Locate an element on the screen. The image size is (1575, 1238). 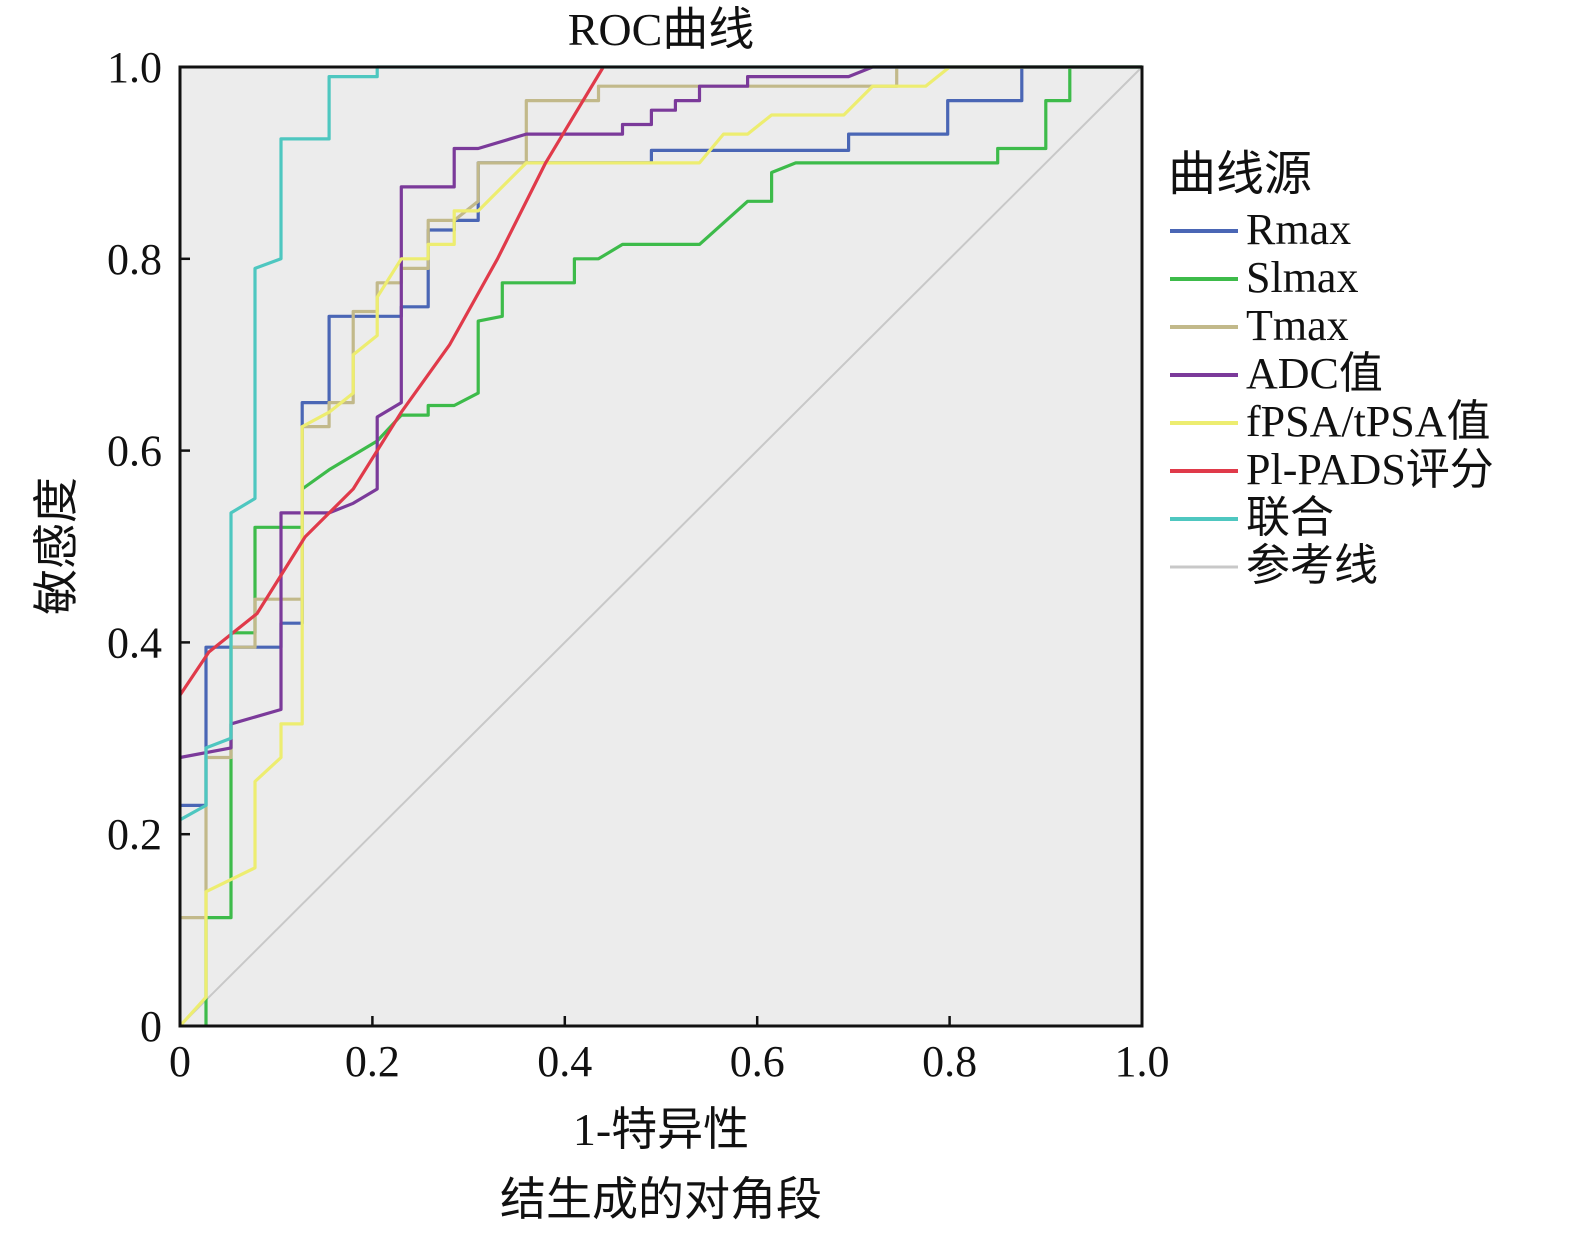
chart-title: ROC曲线 is located at coordinates (661, 29).